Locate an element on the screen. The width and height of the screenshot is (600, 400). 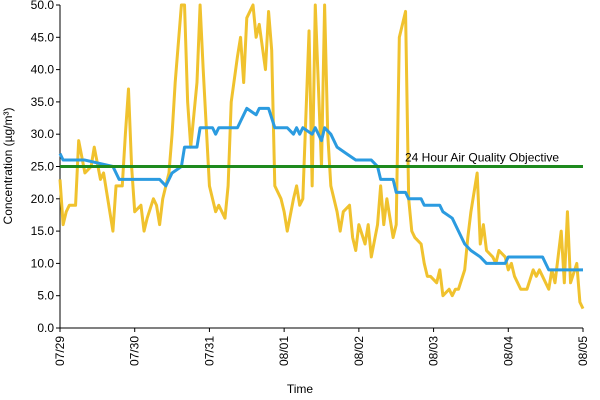
x-tick-label: 08/01 is located at coordinates (284, 351).